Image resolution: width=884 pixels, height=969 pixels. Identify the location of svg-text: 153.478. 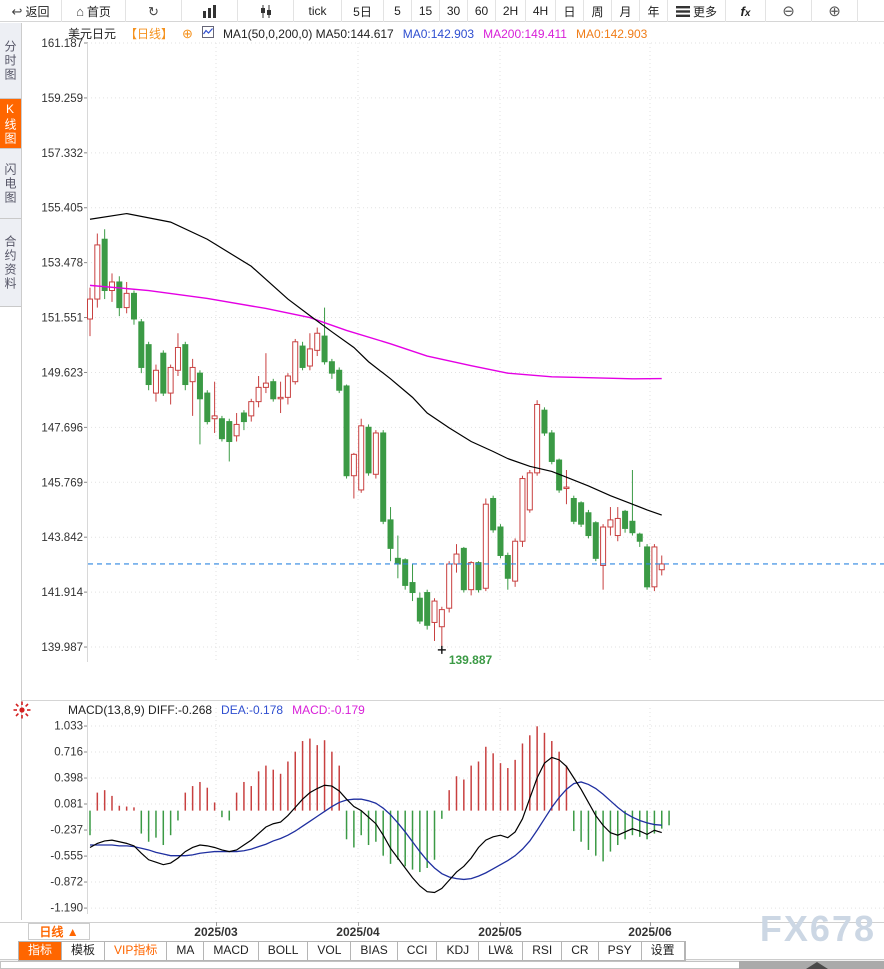
(62, 264).